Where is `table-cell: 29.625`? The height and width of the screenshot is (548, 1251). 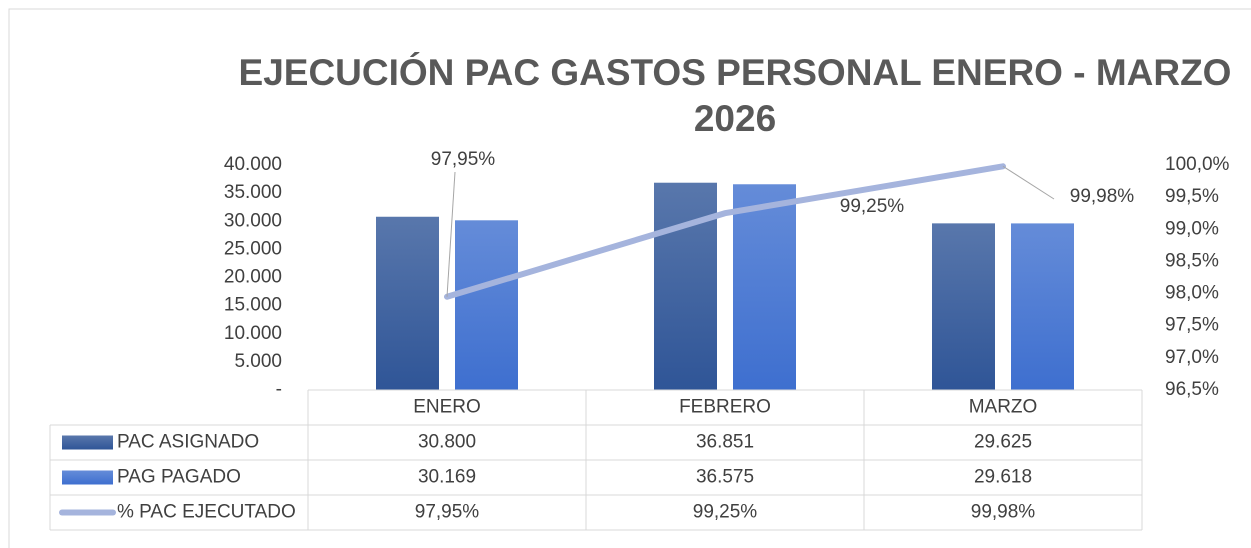 table-cell: 29.625 is located at coordinates (1003, 442).